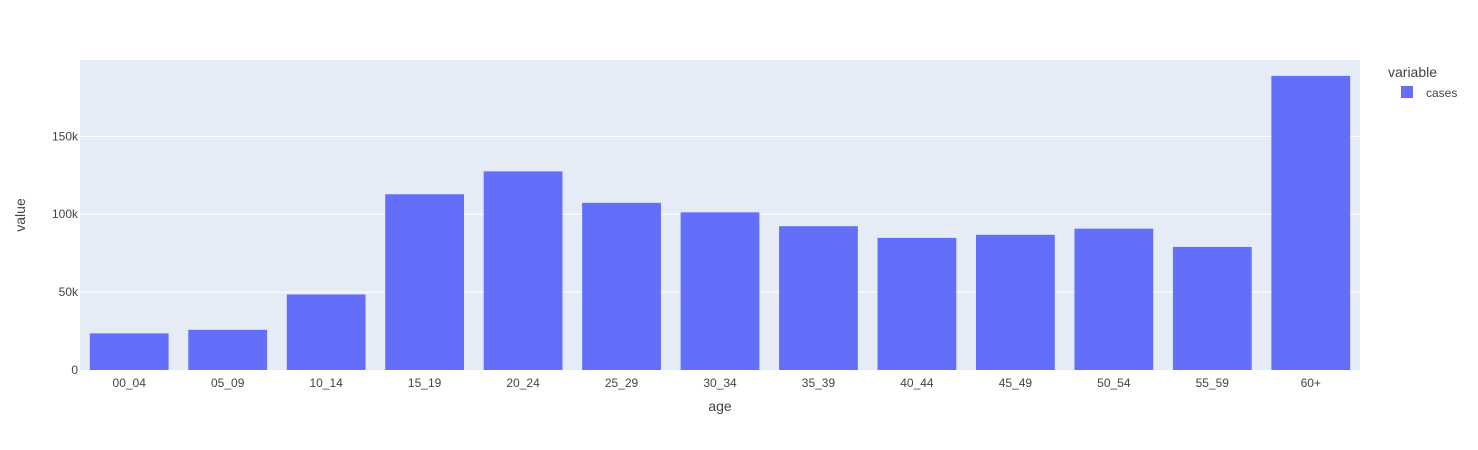 The height and width of the screenshot is (450, 1478). What do you see at coordinates (1422, 82) in the screenshot?
I see `legend: variable cases` at bounding box center [1422, 82].